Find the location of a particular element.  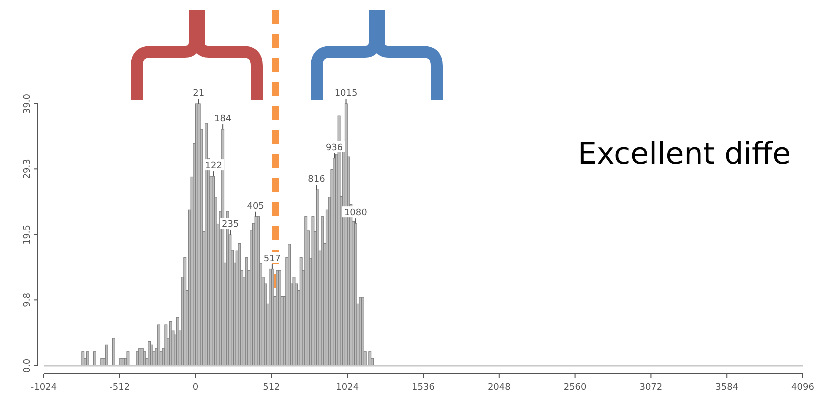

annotation: Excellent diffe is located at coordinates (685, 154).